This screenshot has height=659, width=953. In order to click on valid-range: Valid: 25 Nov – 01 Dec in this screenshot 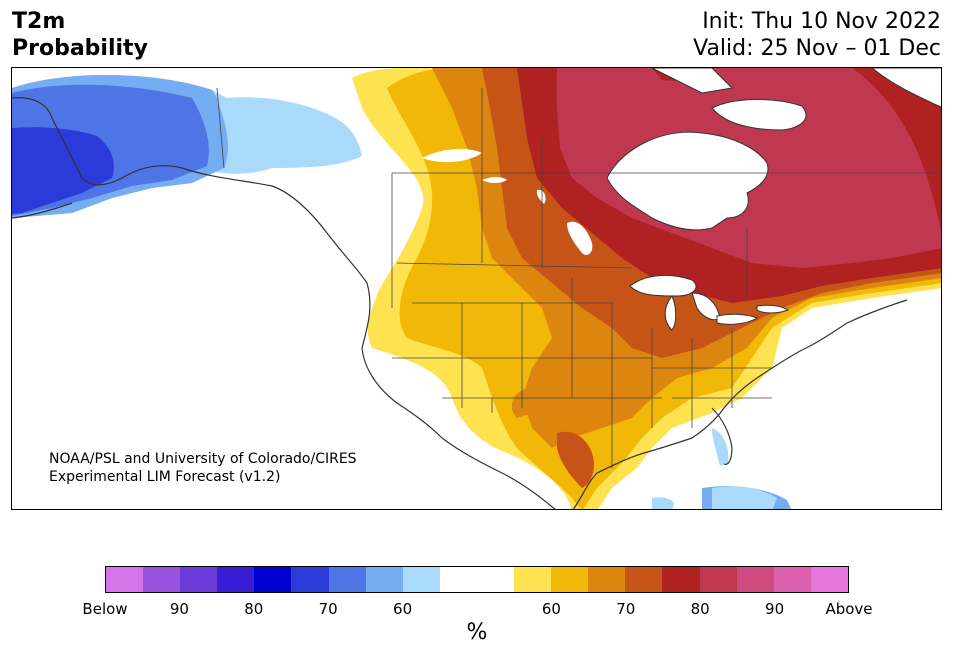, I will do `click(817, 48)`.